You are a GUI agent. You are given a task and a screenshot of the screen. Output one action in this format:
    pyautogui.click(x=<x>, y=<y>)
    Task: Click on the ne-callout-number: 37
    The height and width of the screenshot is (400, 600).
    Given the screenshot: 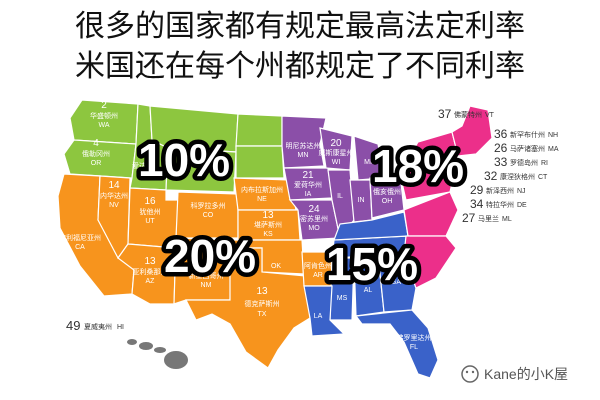 What is the action you would take?
    pyautogui.click(x=445, y=114)
    